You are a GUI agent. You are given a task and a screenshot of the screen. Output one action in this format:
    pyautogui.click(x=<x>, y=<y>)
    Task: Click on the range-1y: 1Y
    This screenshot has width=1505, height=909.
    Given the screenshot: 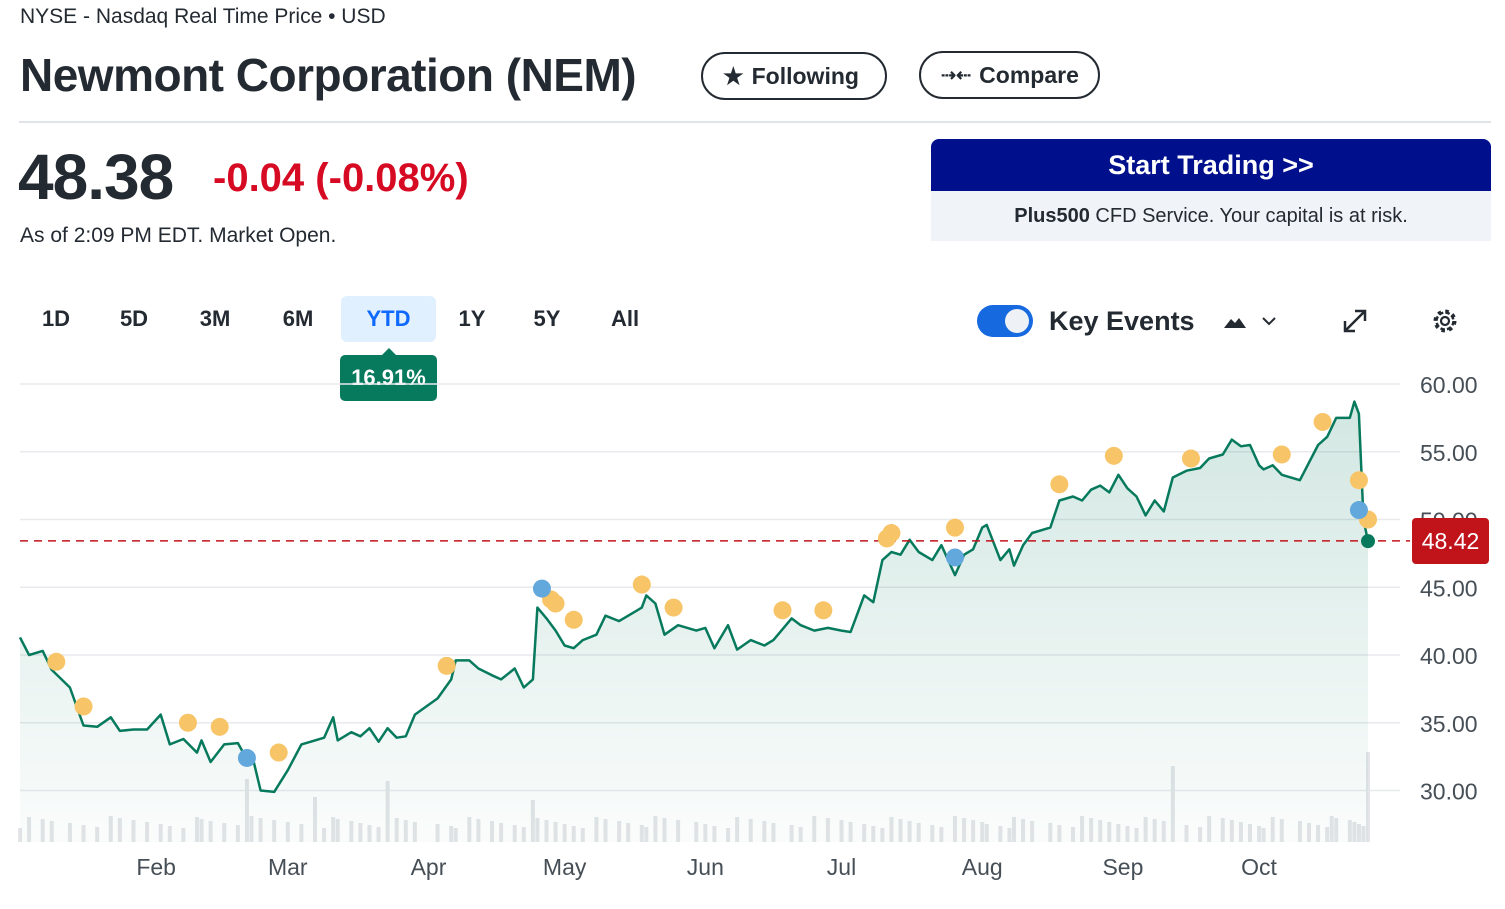 What is the action you would take?
    pyautogui.click(x=472, y=318)
    